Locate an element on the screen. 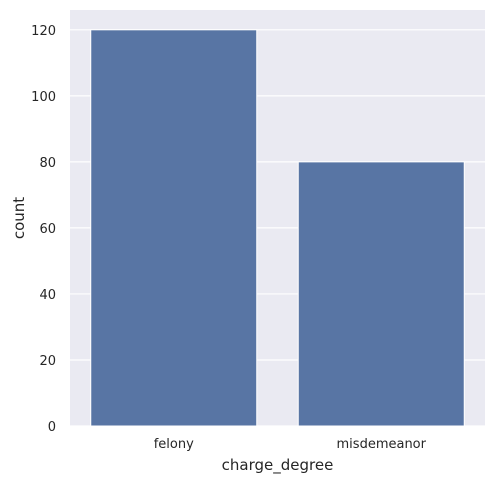 The image size is (503, 483). y-tick-labels: 0 20 40 60 80 100 120 is located at coordinates (43, 229).